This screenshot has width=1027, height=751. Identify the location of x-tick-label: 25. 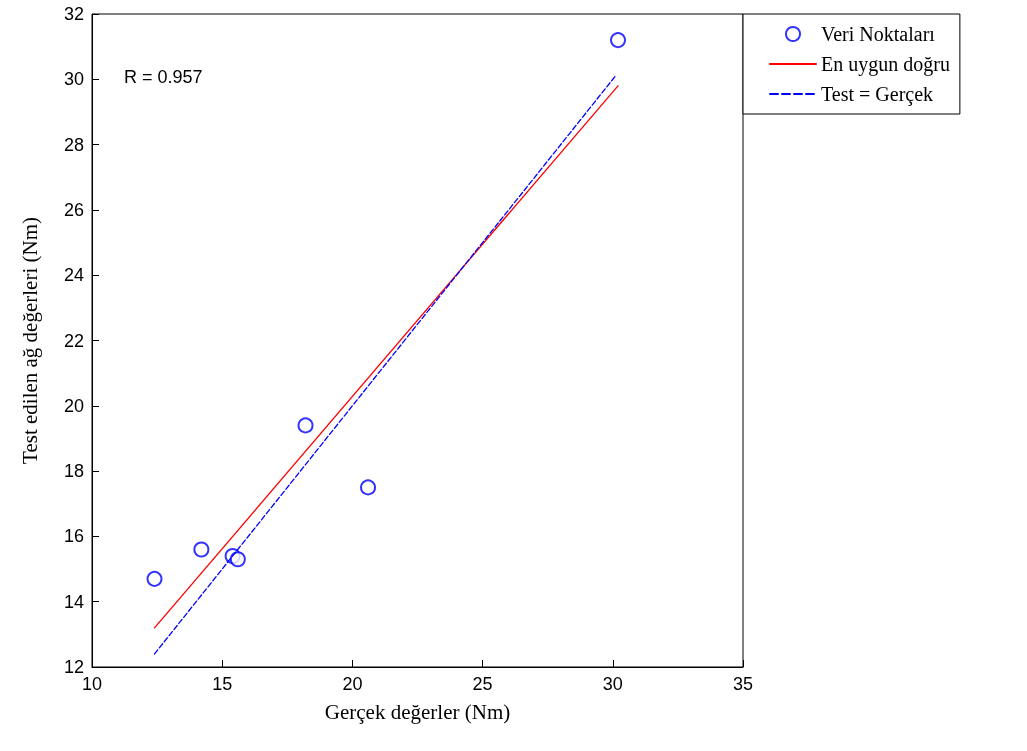
(482, 684).